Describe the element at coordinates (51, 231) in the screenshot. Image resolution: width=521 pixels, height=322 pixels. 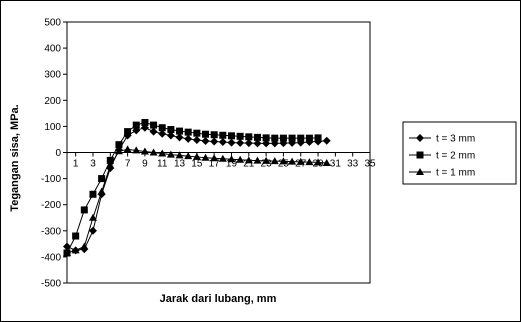
I see `y-tick-label: -300` at that location.